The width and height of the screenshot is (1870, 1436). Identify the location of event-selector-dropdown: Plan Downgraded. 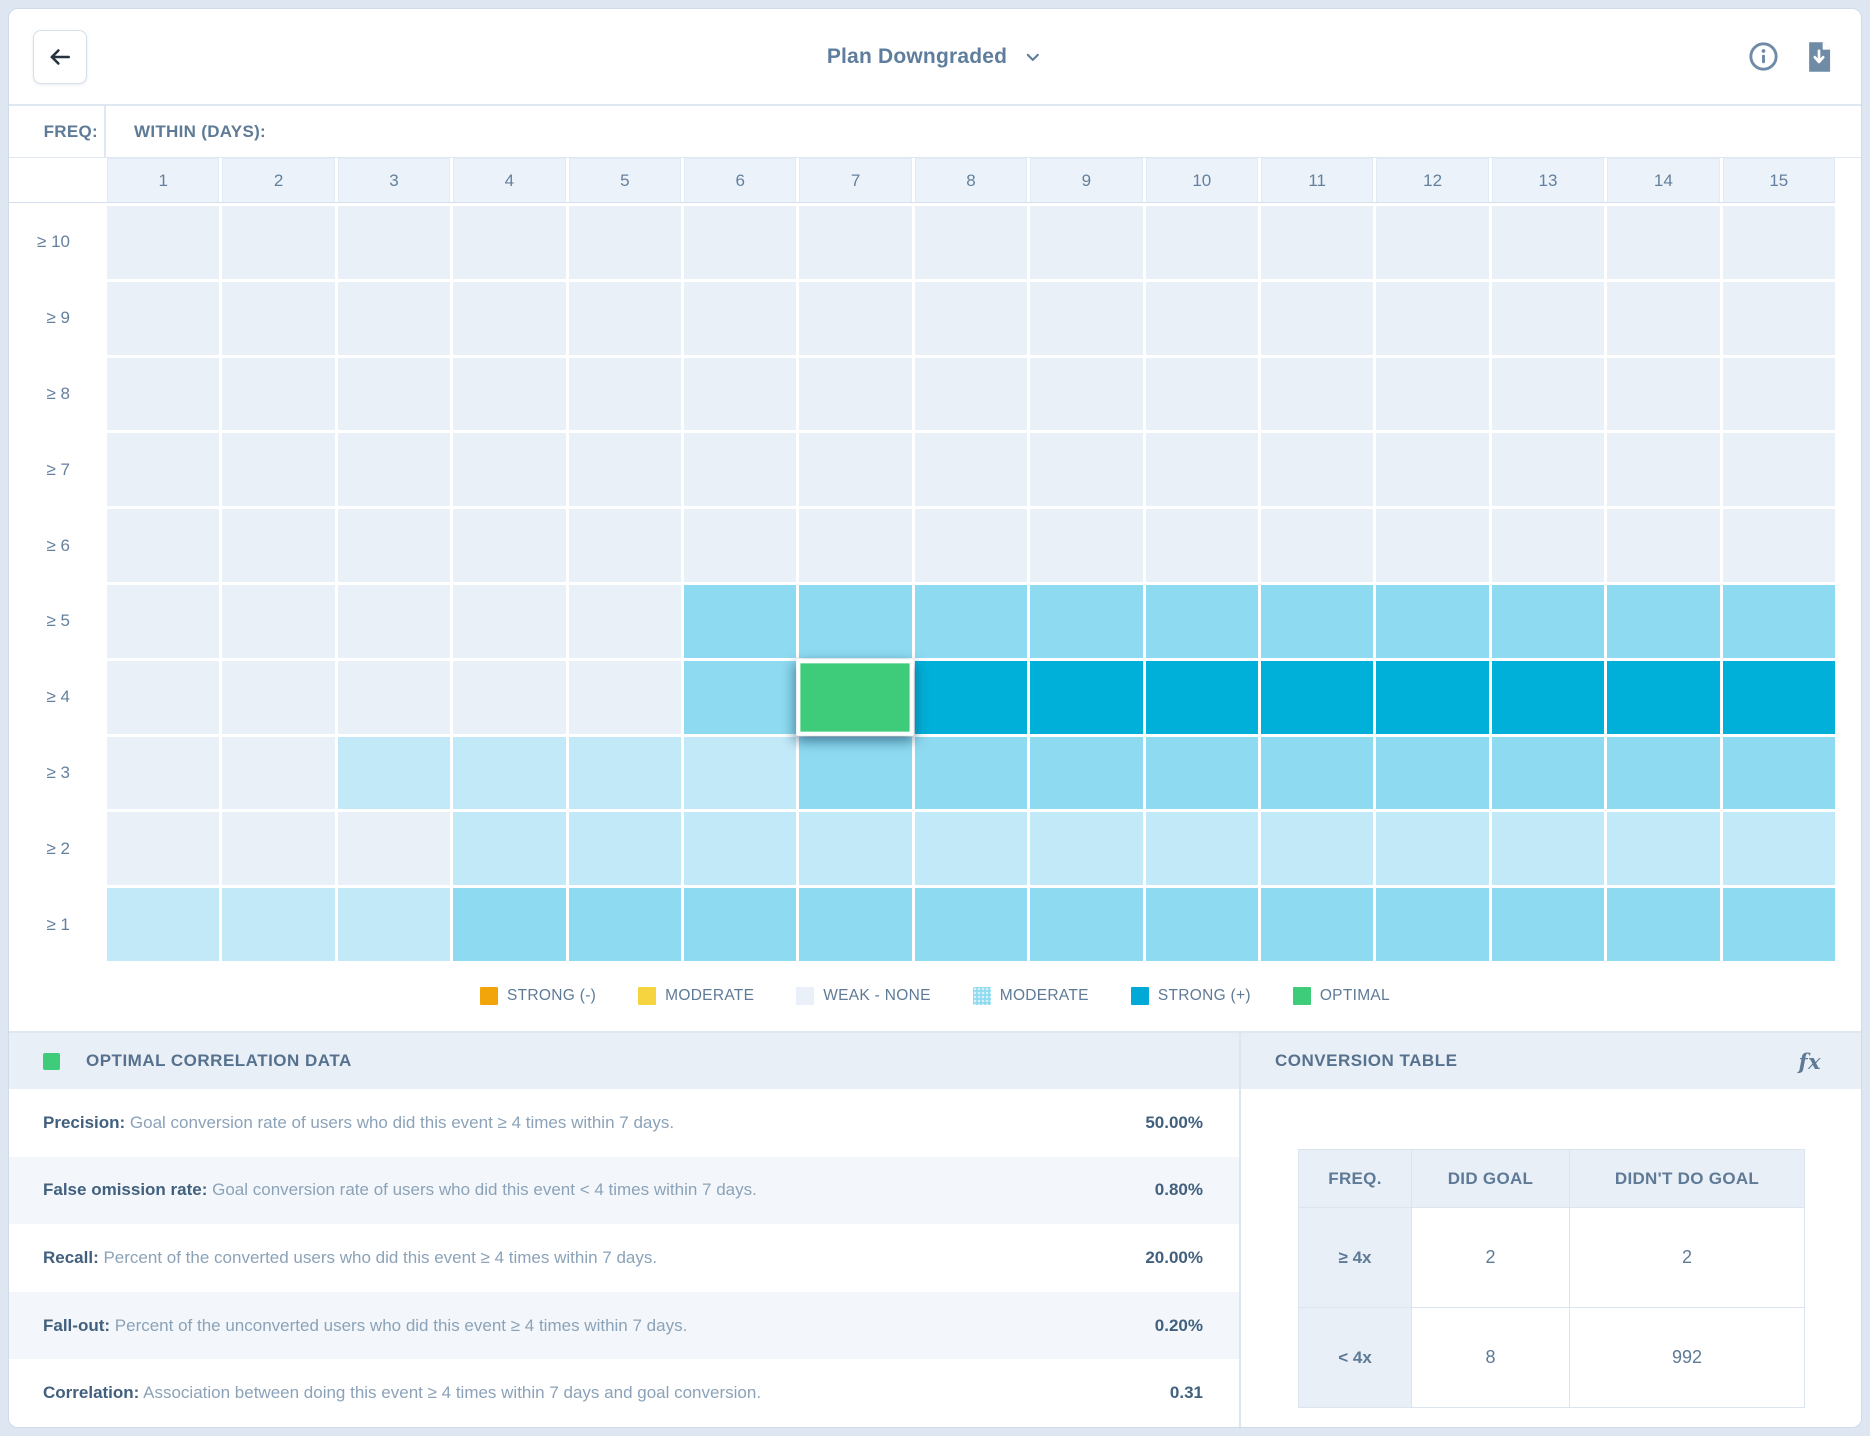
(935, 57).